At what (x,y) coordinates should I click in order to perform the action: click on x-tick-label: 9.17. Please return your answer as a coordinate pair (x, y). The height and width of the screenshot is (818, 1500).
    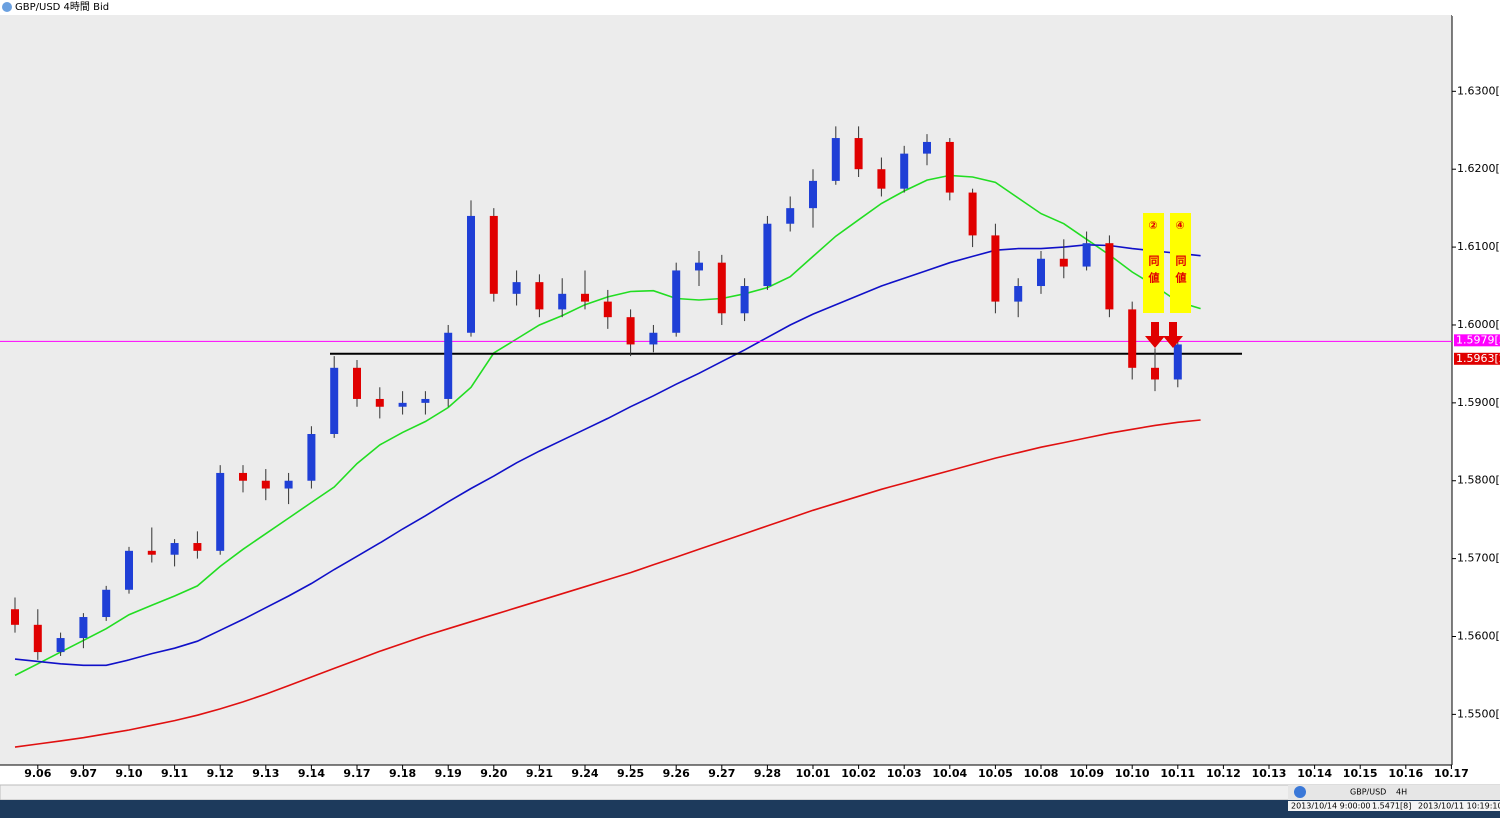
    Looking at the image, I should click on (356, 773).